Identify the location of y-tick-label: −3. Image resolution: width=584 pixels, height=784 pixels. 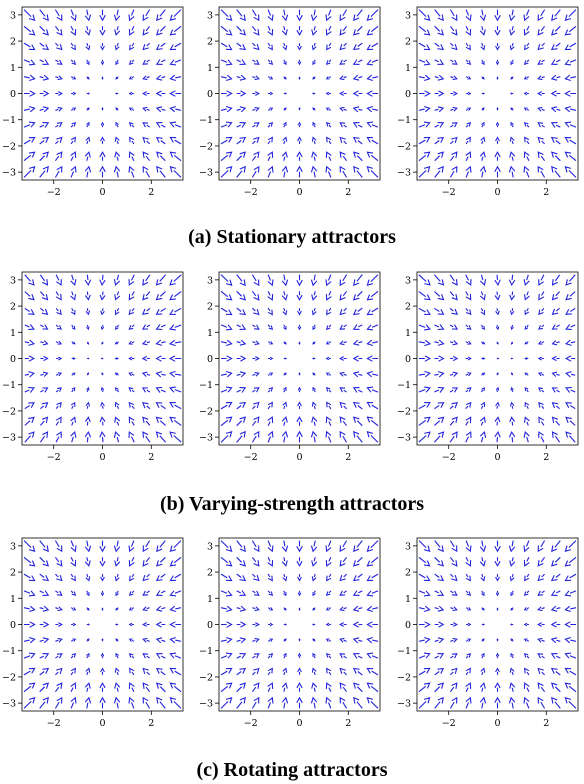
(9, 173).